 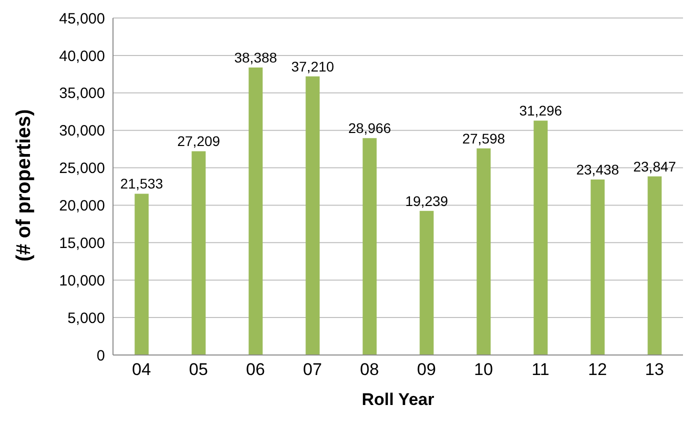 What do you see at coordinates (141, 370) in the screenshot?
I see `x-tick-label: 04` at bounding box center [141, 370].